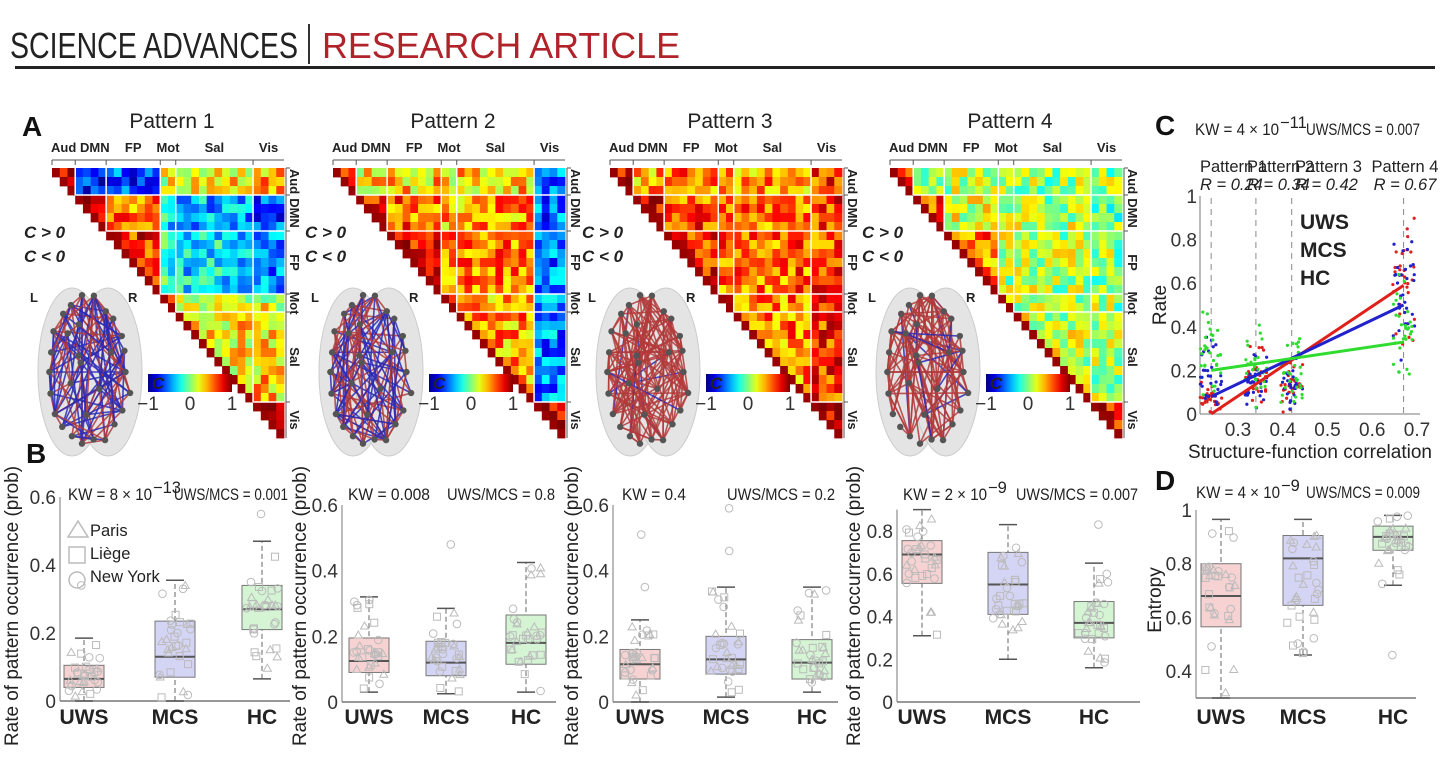 The width and height of the screenshot is (1440, 764). Describe the element at coordinates (641, 534) in the screenshot. I see `outlier-point` at that location.